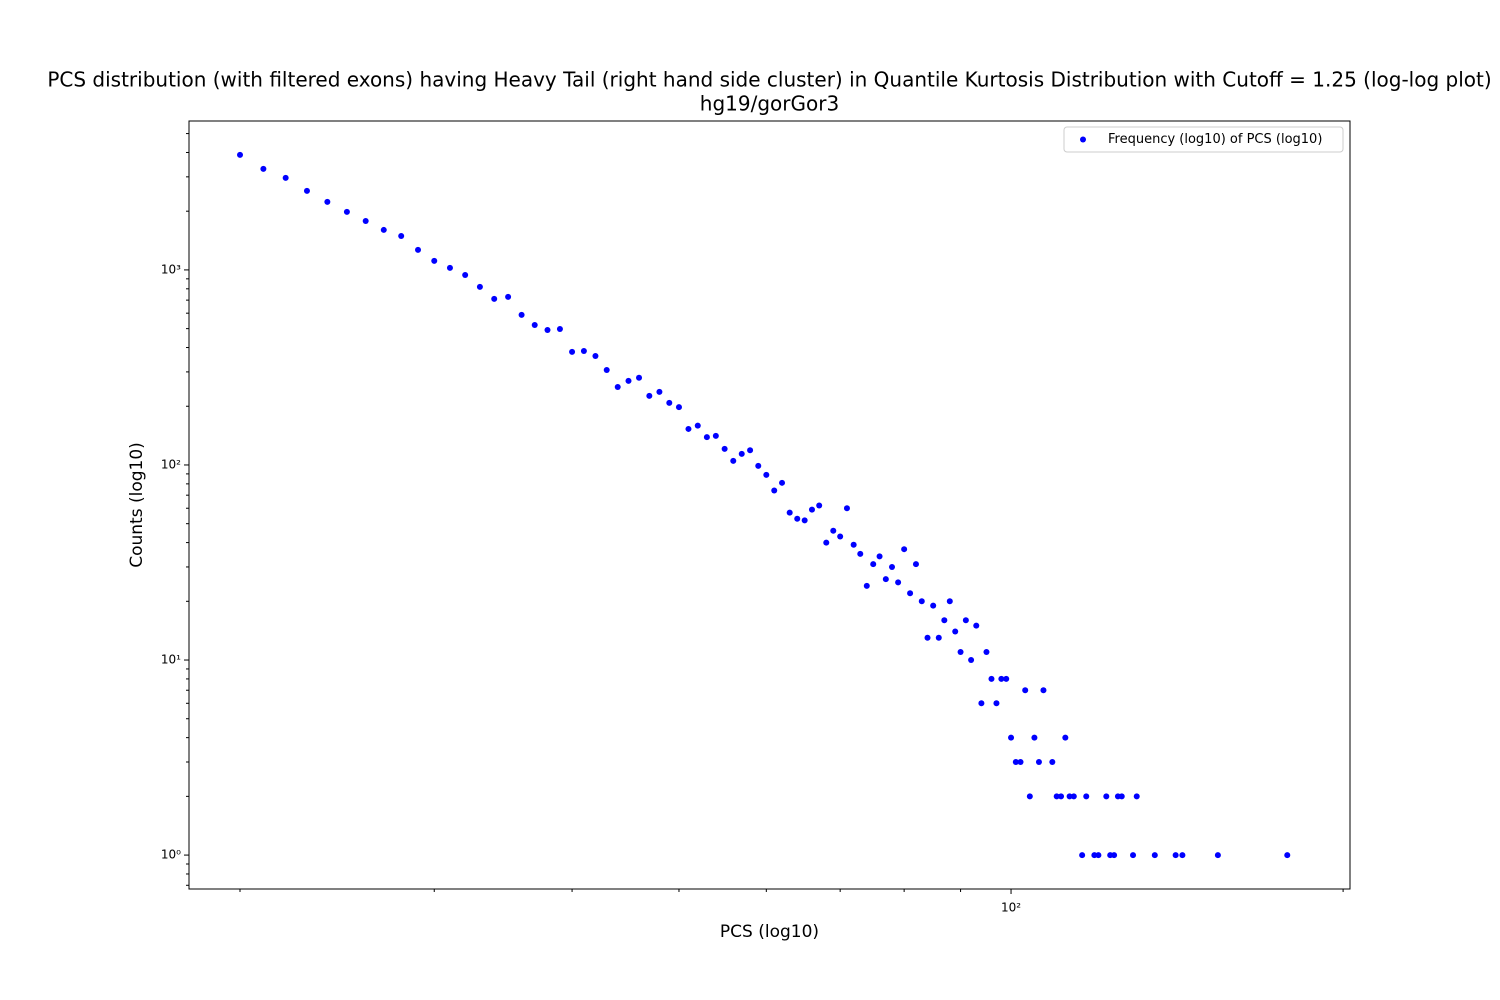  I want to click on y-tick-label: 10¹, so click(171, 660).